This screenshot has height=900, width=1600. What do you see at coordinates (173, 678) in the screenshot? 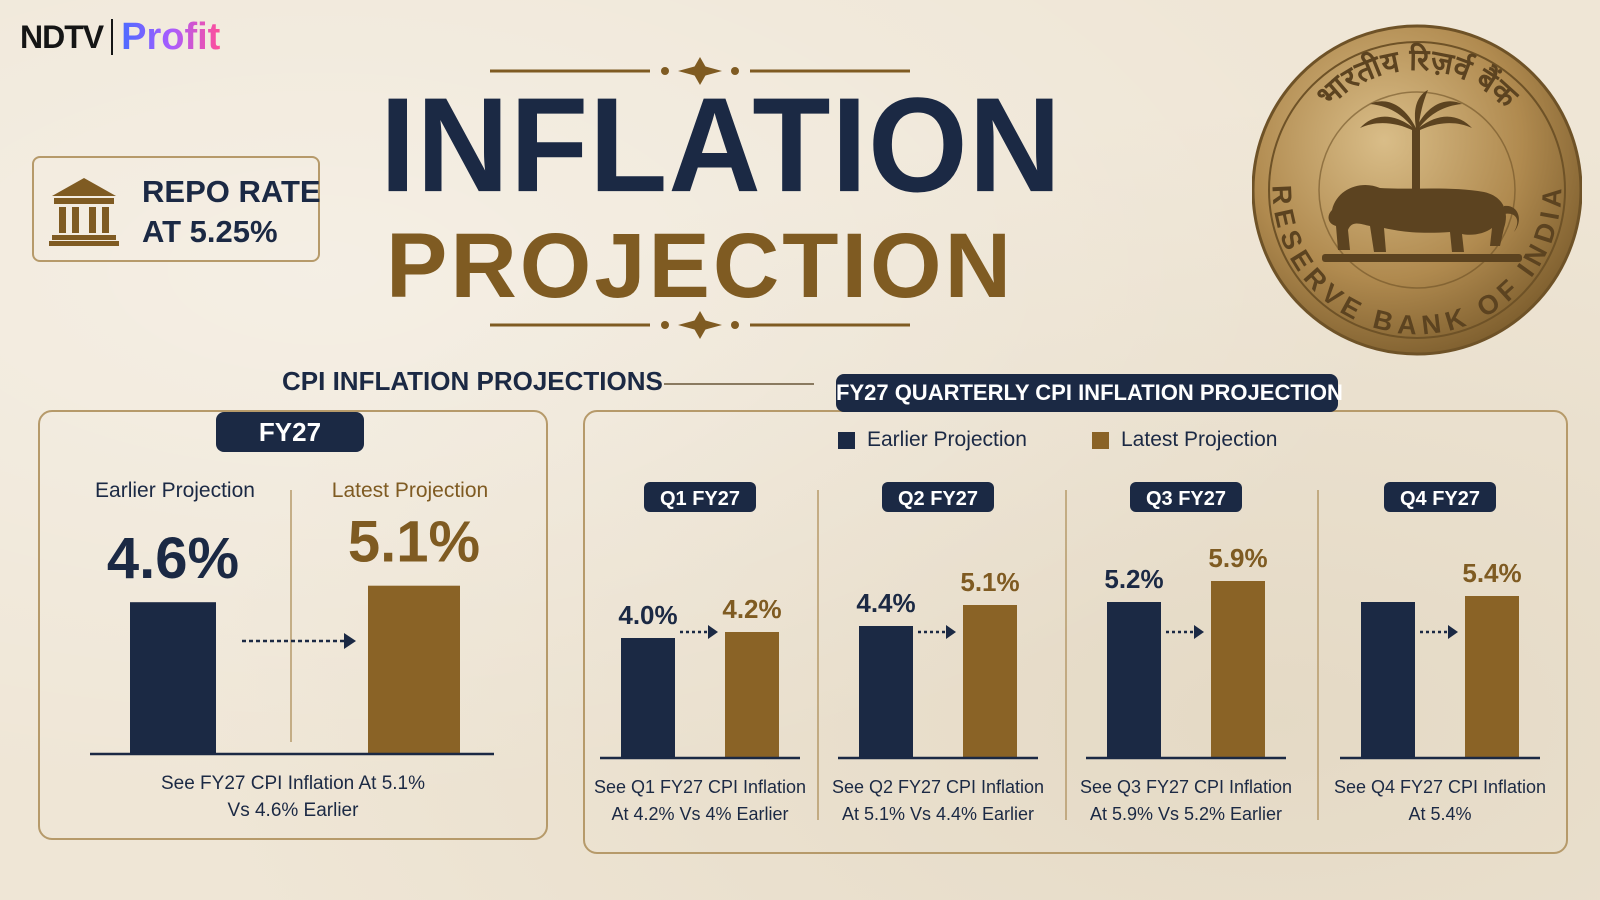
I see `fy27-earlier-bar` at bounding box center [173, 678].